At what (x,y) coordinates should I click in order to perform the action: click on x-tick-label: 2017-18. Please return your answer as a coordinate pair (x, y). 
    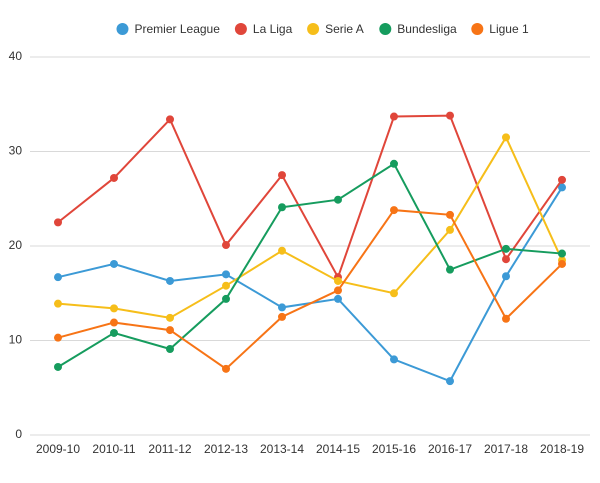
    Looking at the image, I should click on (506, 449).